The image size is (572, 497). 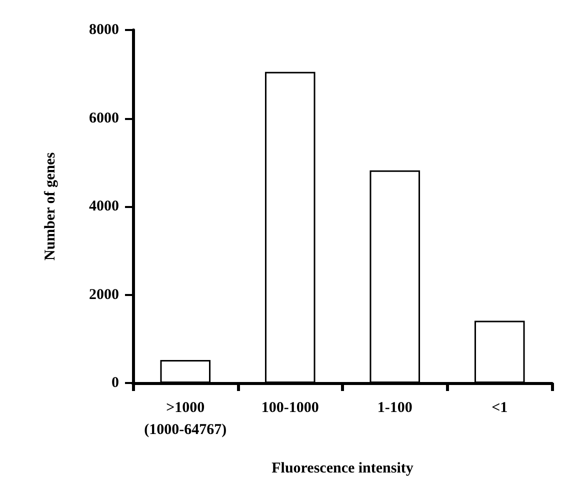 What do you see at coordinates (104, 206) in the screenshot?
I see `y-tick-label: 4000` at bounding box center [104, 206].